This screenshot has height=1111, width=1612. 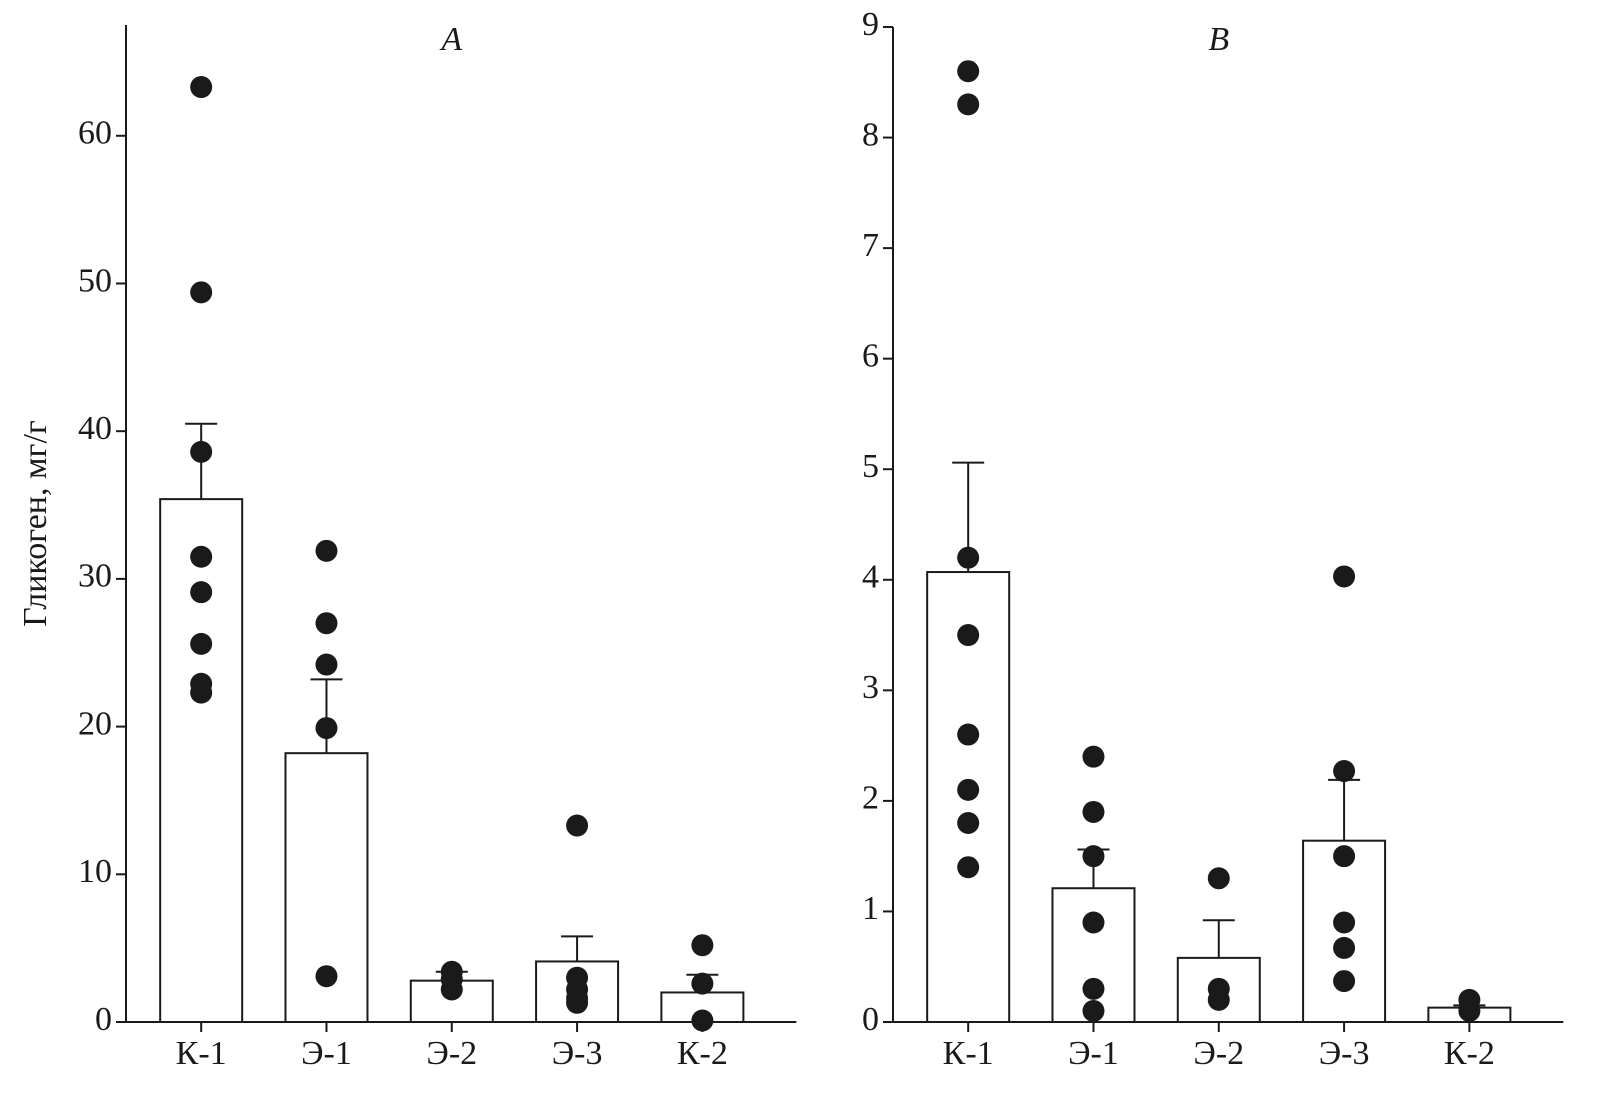 What do you see at coordinates (95, 133) in the screenshot?
I see `y-tick-label: 60` at bounding box center [95, 133].